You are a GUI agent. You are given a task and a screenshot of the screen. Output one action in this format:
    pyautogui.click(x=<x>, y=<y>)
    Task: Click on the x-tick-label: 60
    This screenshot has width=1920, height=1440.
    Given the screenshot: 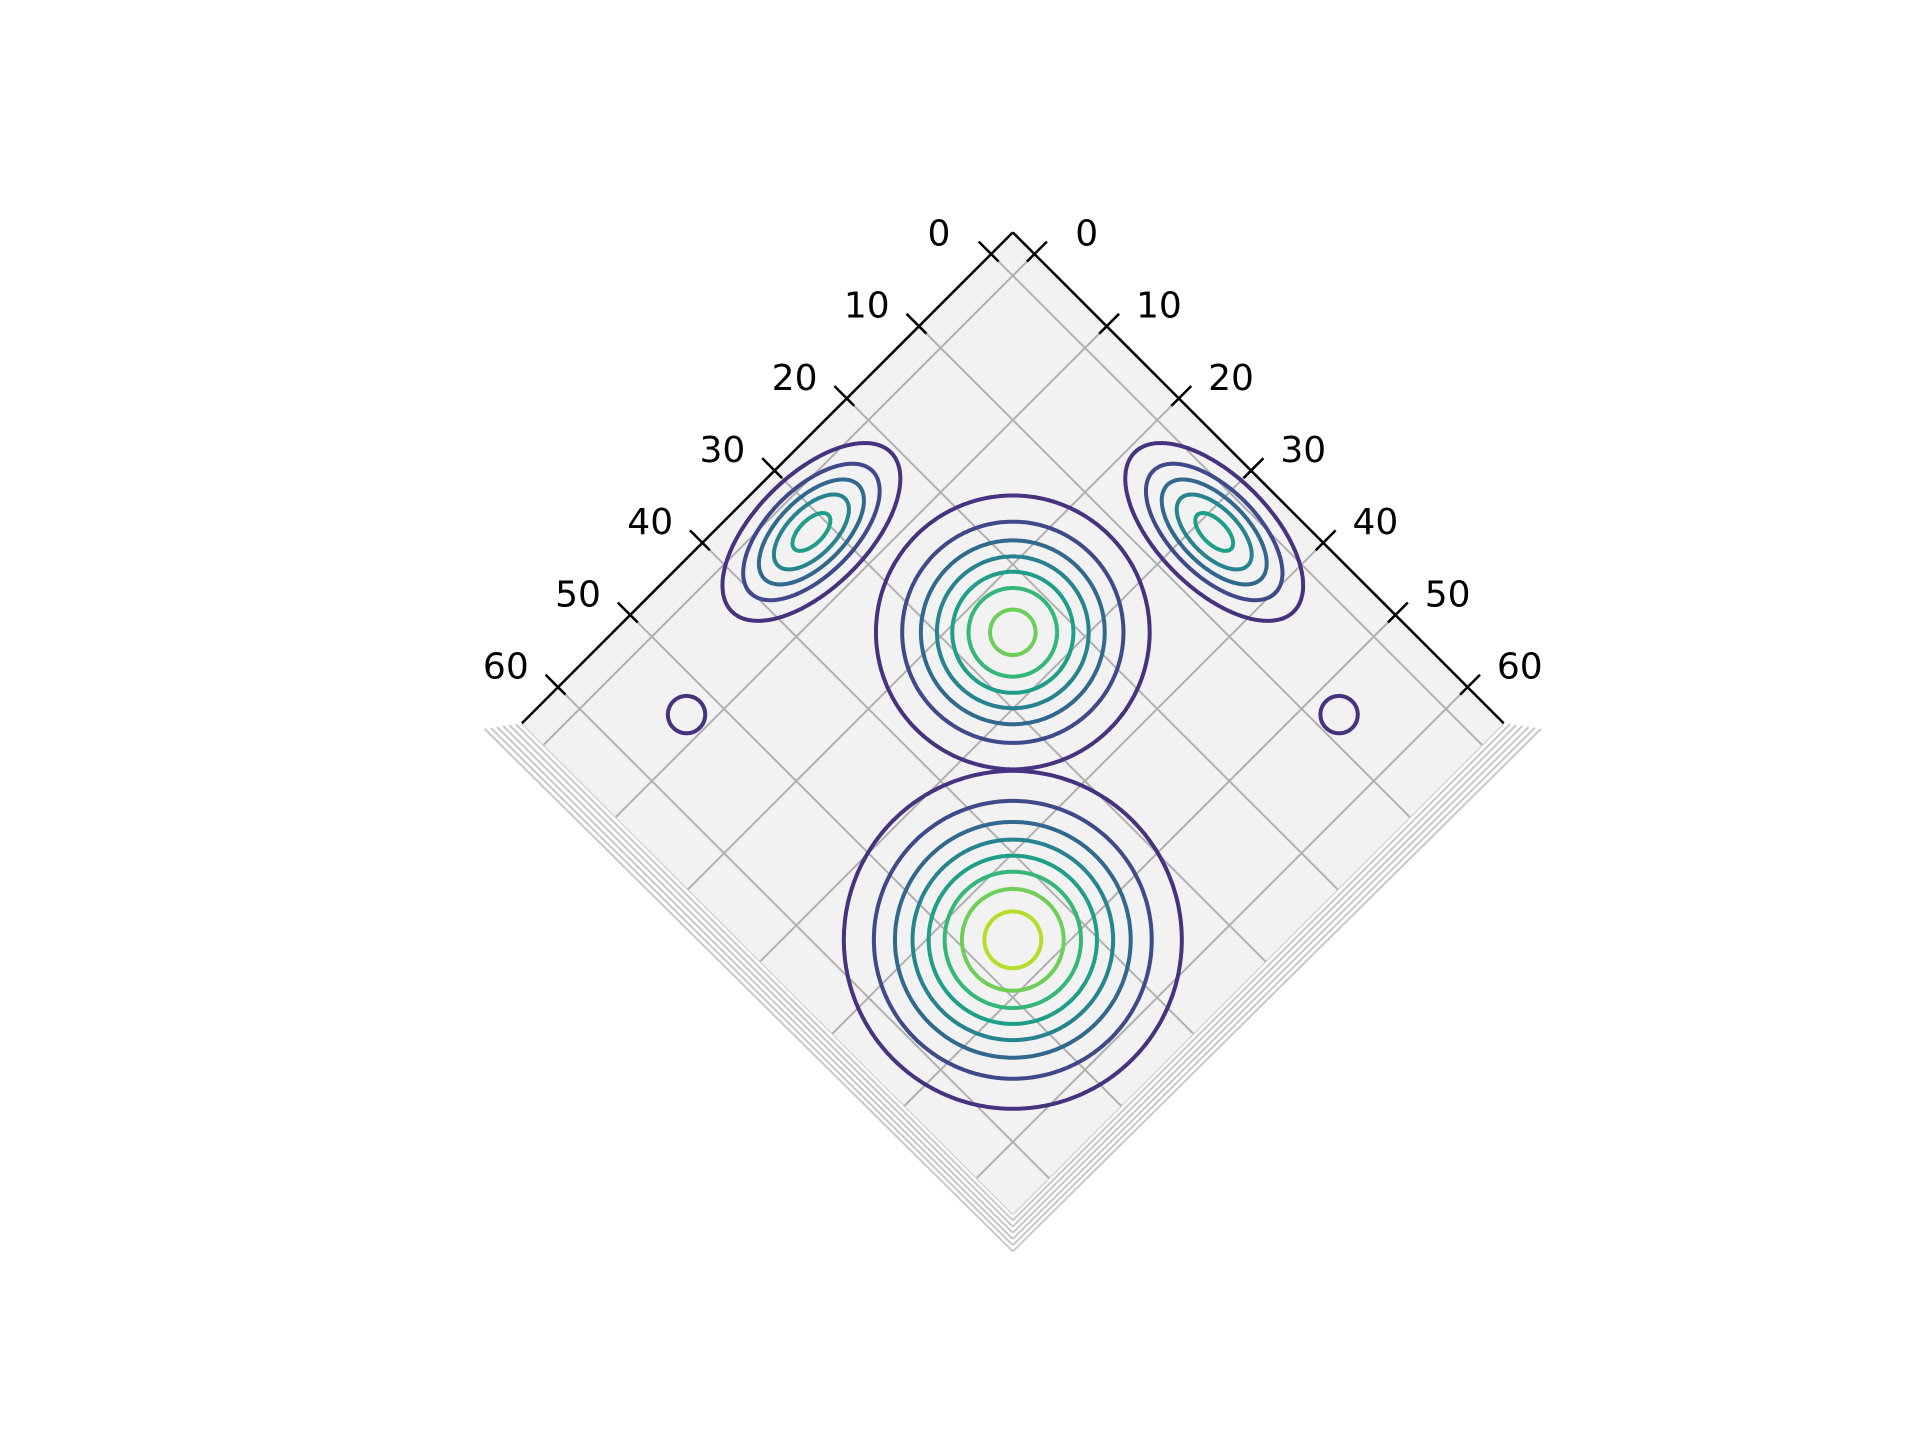 What is the action you would take?
    pyautogui.click(x=506, y=667)
    